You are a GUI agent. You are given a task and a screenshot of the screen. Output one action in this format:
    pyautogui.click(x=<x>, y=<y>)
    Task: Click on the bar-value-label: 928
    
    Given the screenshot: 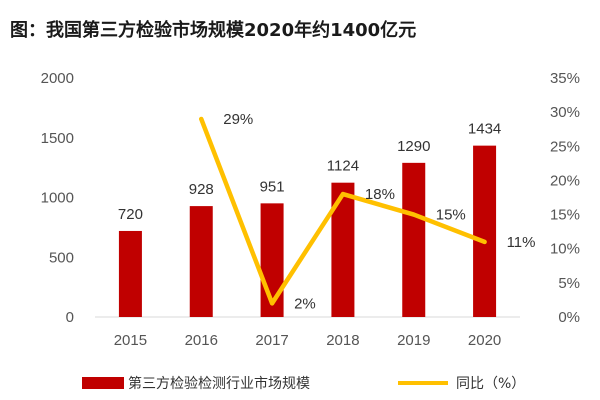 What is the action you would take?
    pyautogui.click(x=201, y=189)
    